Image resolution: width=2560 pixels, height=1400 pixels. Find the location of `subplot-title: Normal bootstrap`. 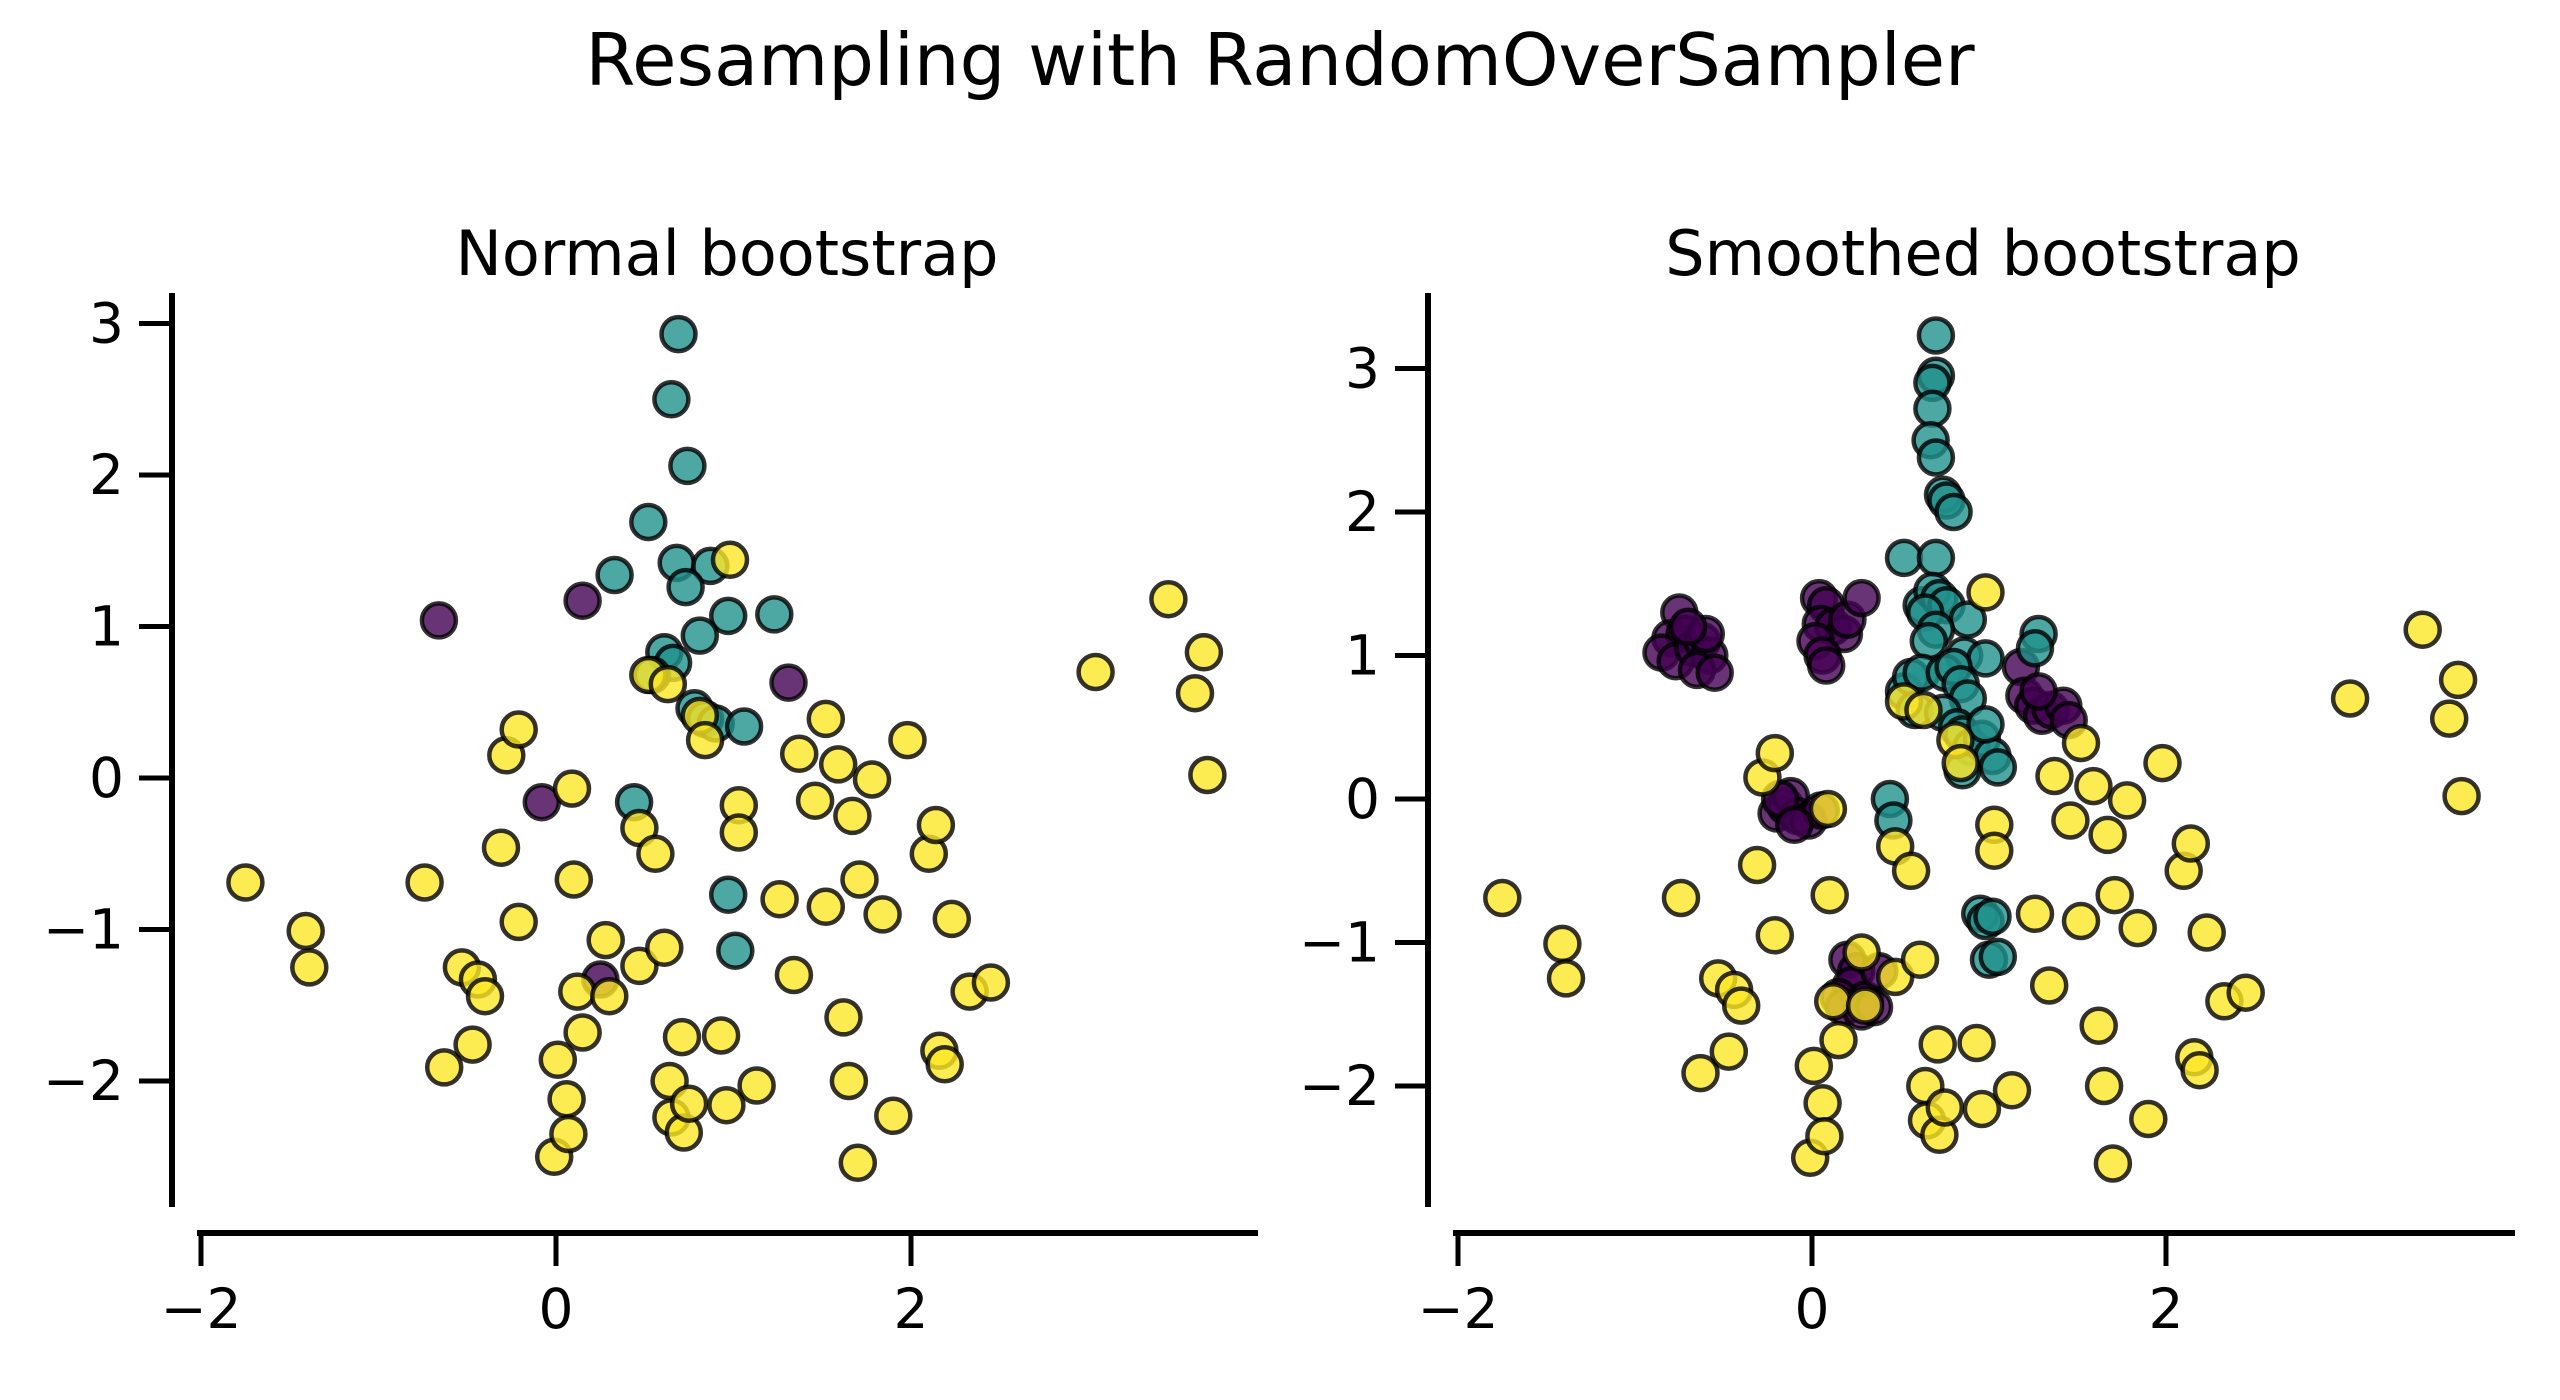

subplot-title: Normal bootstrap is located at coordinates (726, 253).